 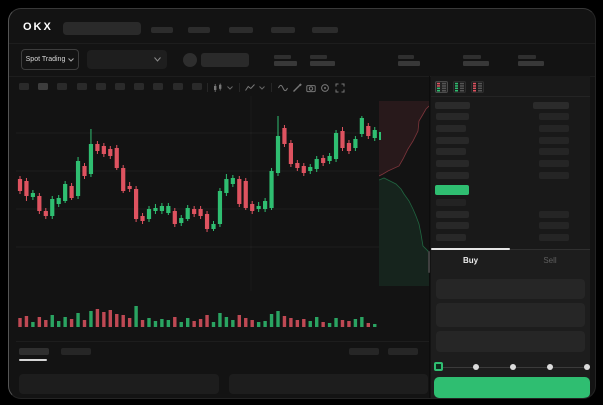 What do you see at coordinates (225, 60) in the screenshot?
I see `price-placeholder` at bounding box center [225, 60].